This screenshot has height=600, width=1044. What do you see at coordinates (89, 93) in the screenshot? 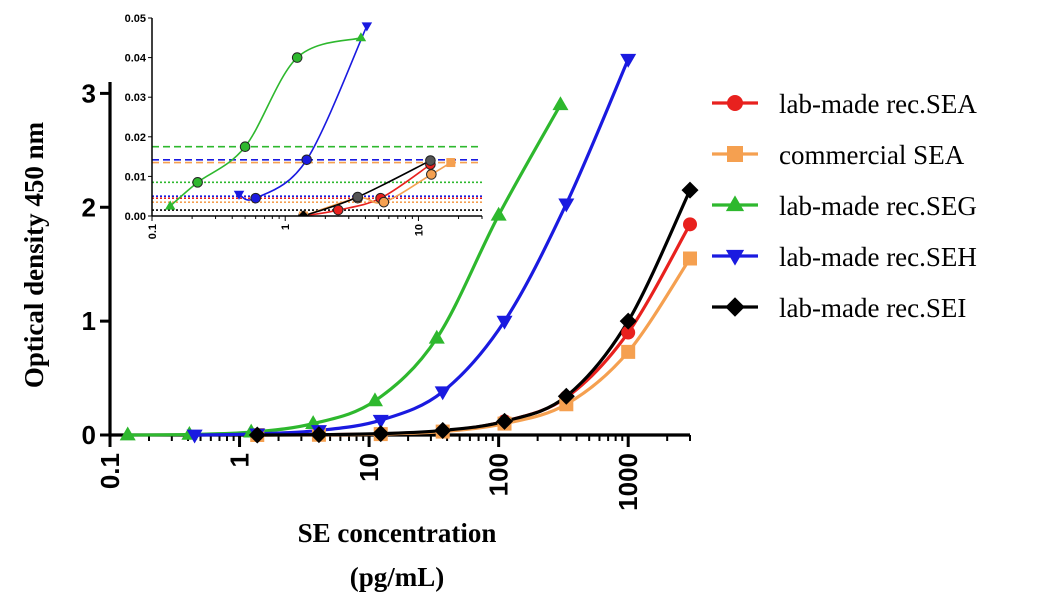
I see `y-tick-label: 3` at bounding box center [89, 93].